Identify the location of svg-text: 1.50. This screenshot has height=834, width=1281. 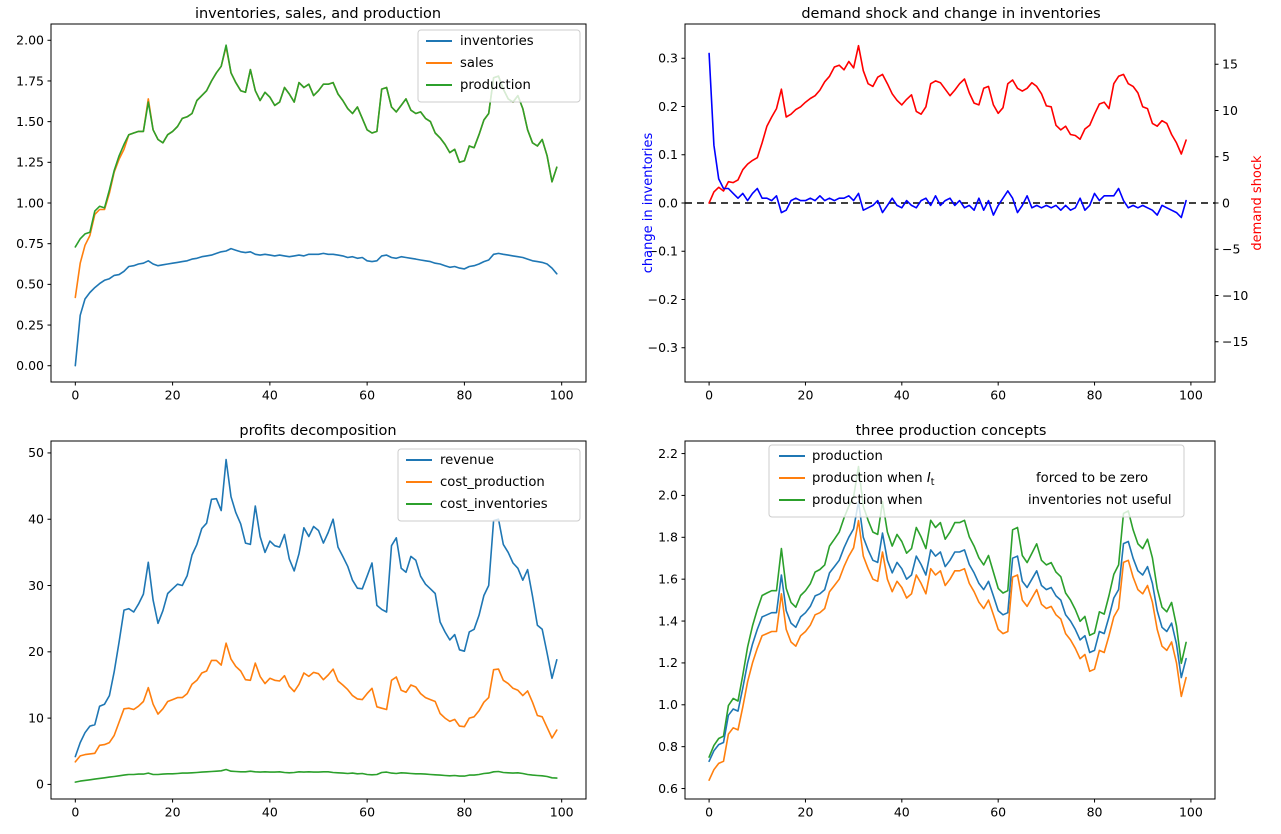
(30, 121).